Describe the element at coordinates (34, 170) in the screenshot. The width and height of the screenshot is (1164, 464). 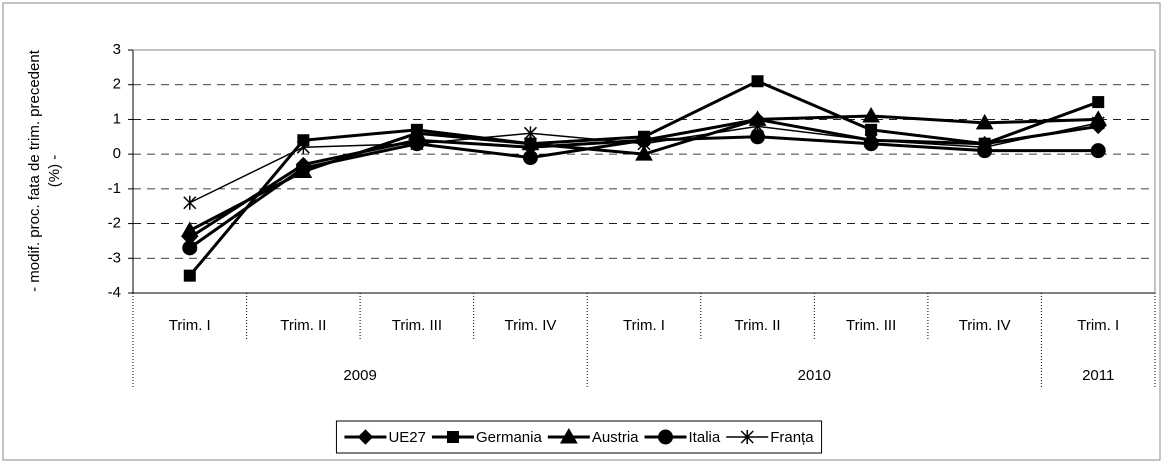
I see `y-axis-title-line: - modif. proc. fata de trim. precedent` at that location.